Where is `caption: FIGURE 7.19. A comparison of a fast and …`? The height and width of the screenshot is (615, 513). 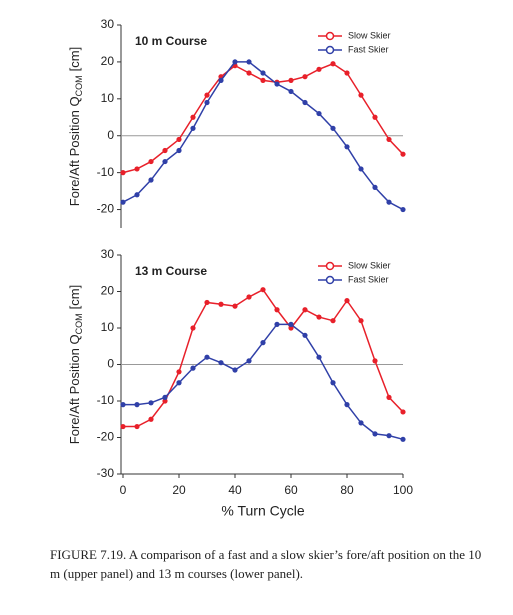
caption: FIGURE 7.19. A comparison of a fast and … is located at coordinates (266, 564).